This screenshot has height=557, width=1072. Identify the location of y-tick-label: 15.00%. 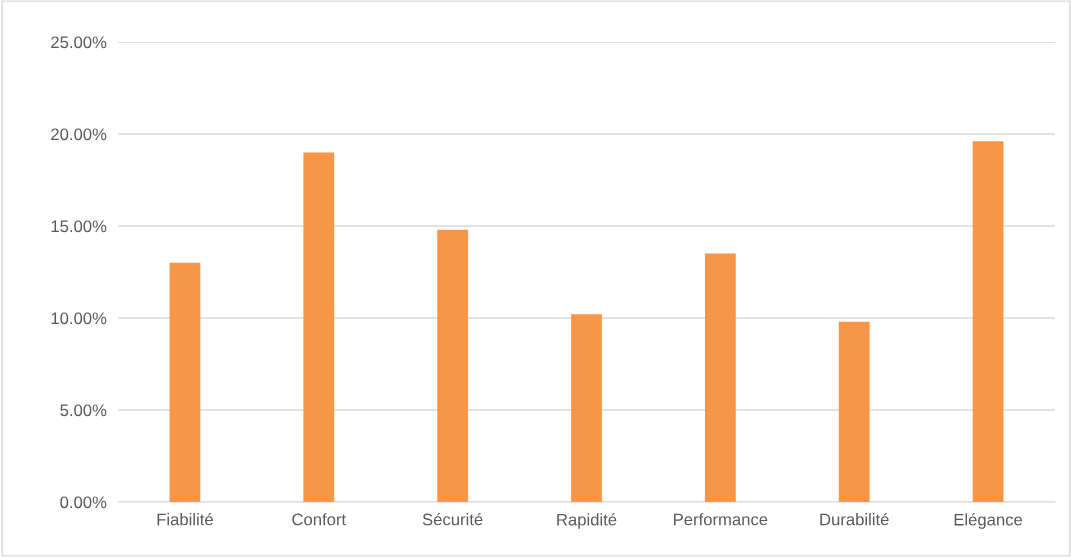
(79, 226).